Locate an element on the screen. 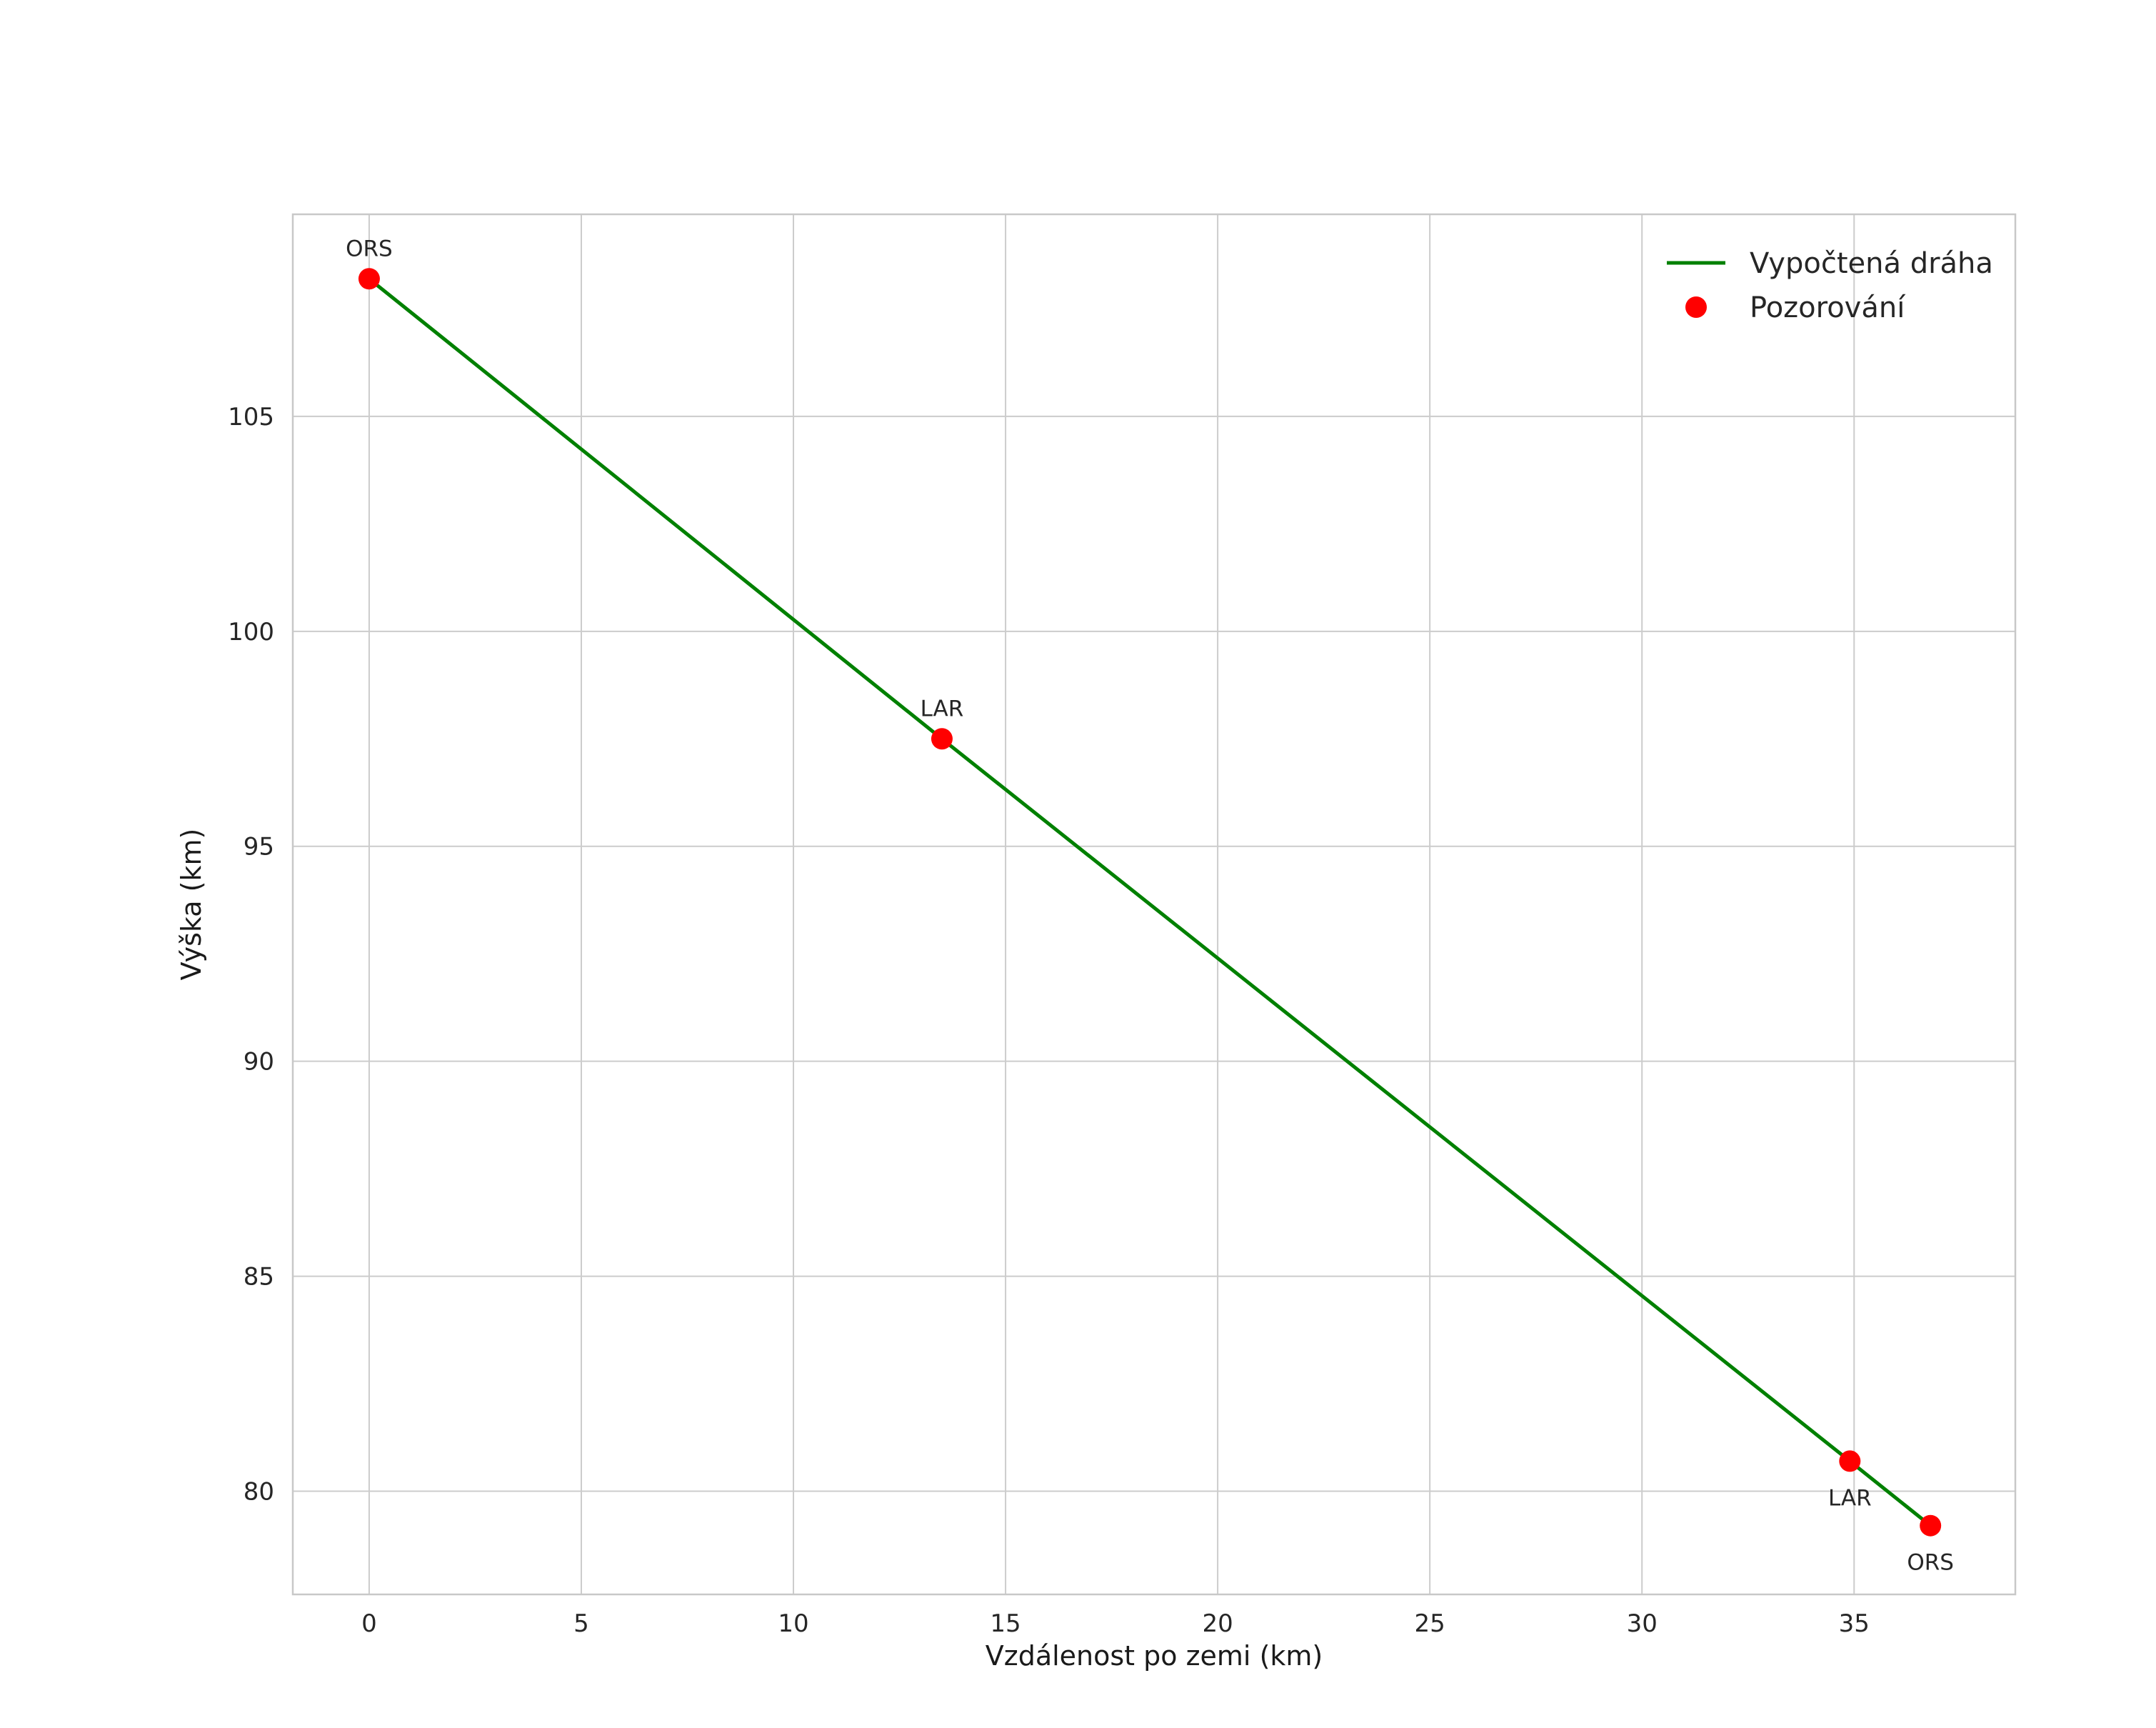 The image size is (2156, 1728). y-tick-label: 100 is located at coordinates (251, 632).